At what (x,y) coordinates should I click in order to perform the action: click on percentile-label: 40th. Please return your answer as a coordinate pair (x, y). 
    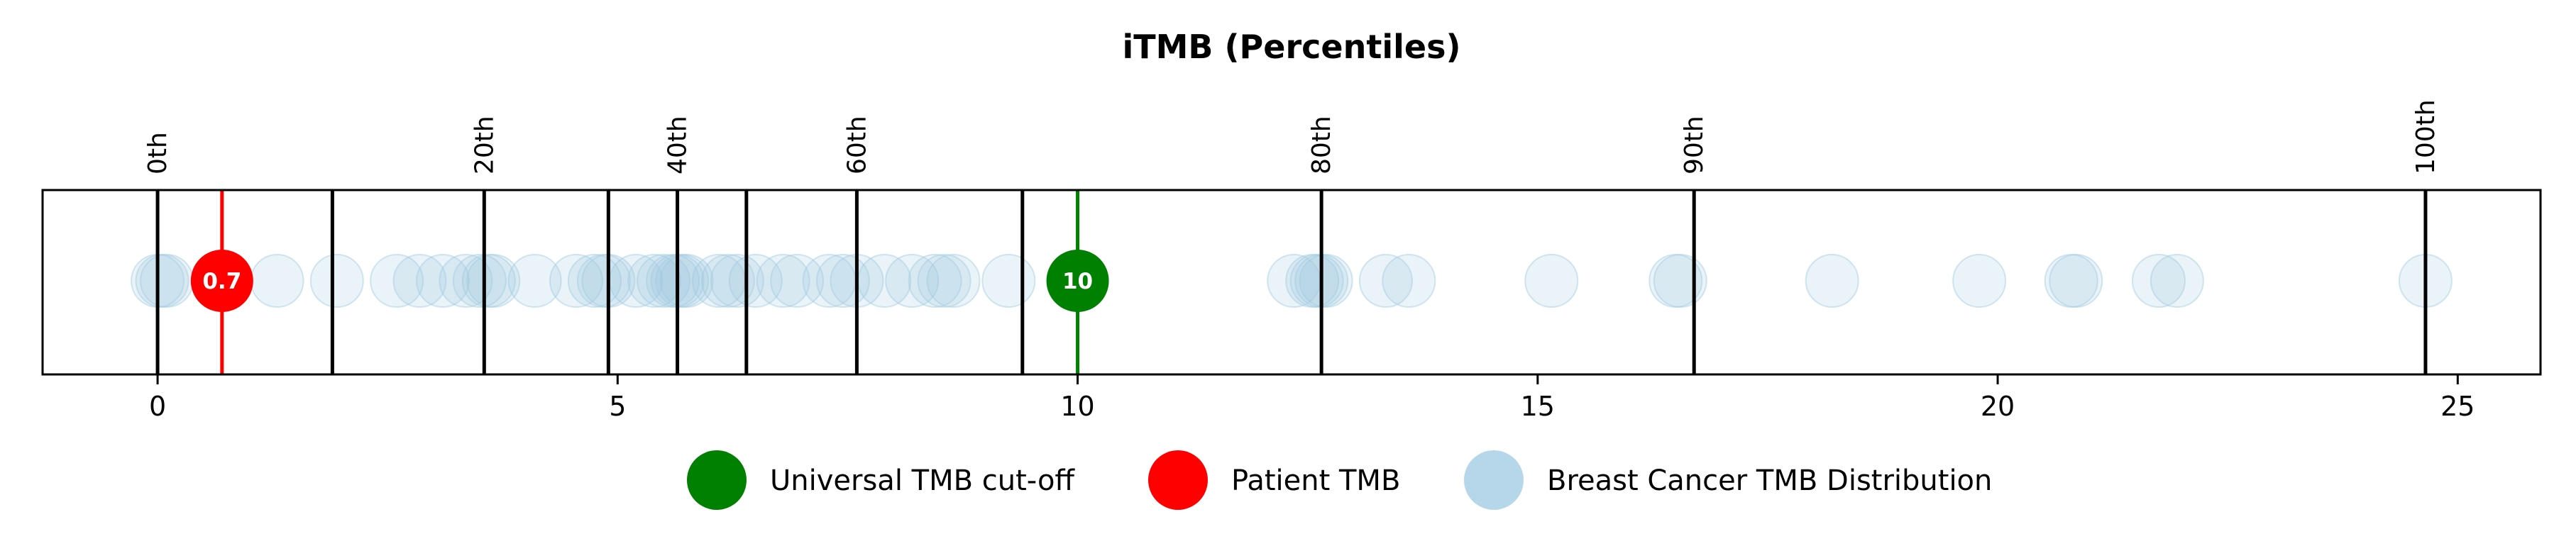
    Looking at the image, I should click on (678, 145).